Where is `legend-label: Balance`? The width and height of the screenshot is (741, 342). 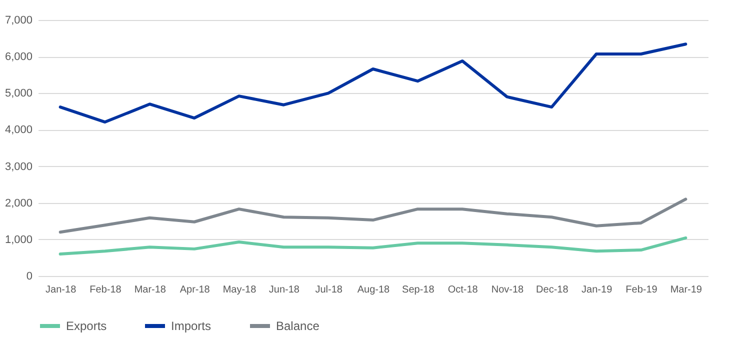
legend-label: Balance is located at coordinates (298, 326).